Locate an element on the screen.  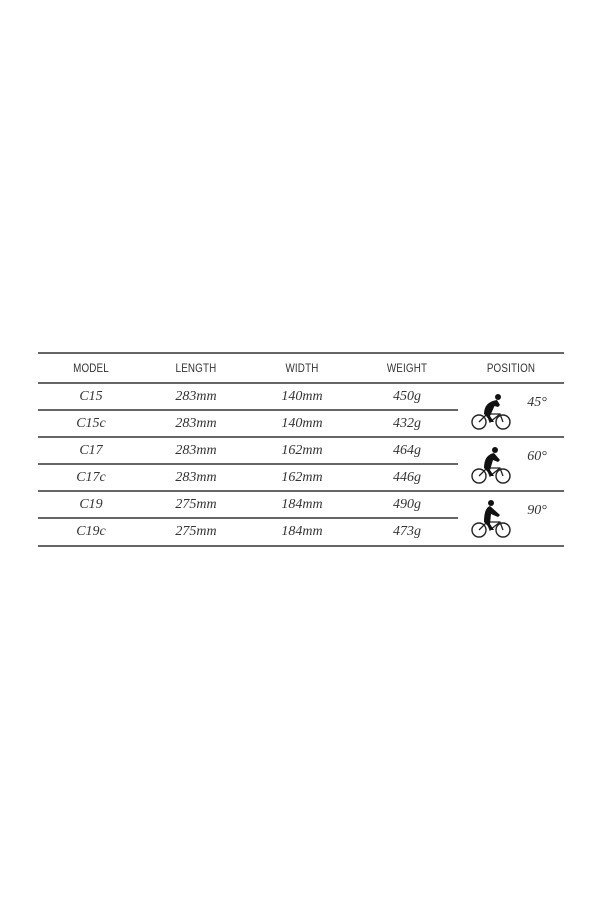
cell-model: C17c is located at coordinates (91, 477).